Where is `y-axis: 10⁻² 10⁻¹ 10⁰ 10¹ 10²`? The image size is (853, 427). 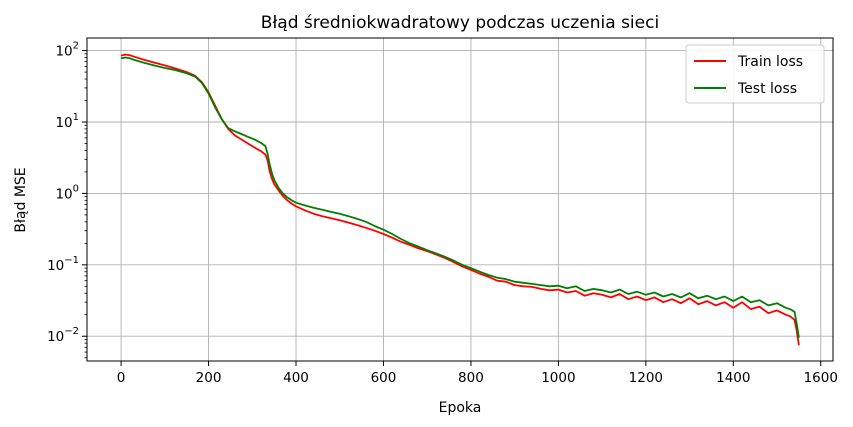
y-axis: 10⁻² 10⁻¹ 10⁰ 10¹ 10² is located at coordinates (67, 200).